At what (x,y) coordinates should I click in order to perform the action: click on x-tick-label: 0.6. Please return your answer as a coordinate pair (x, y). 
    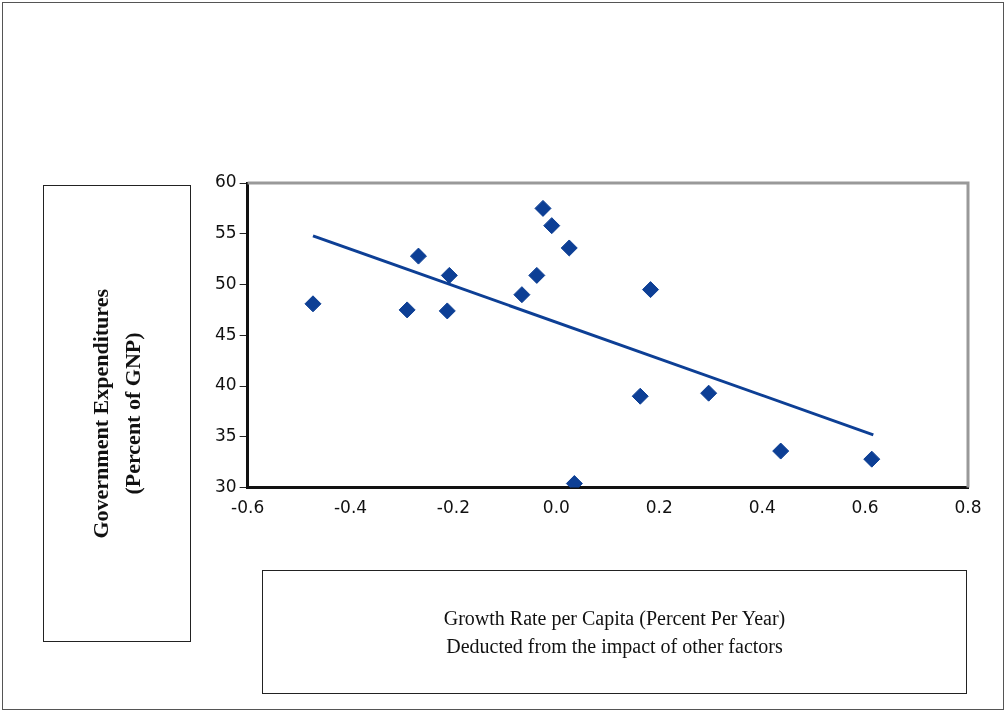
    Looking at the image, I should click on (865, 507).